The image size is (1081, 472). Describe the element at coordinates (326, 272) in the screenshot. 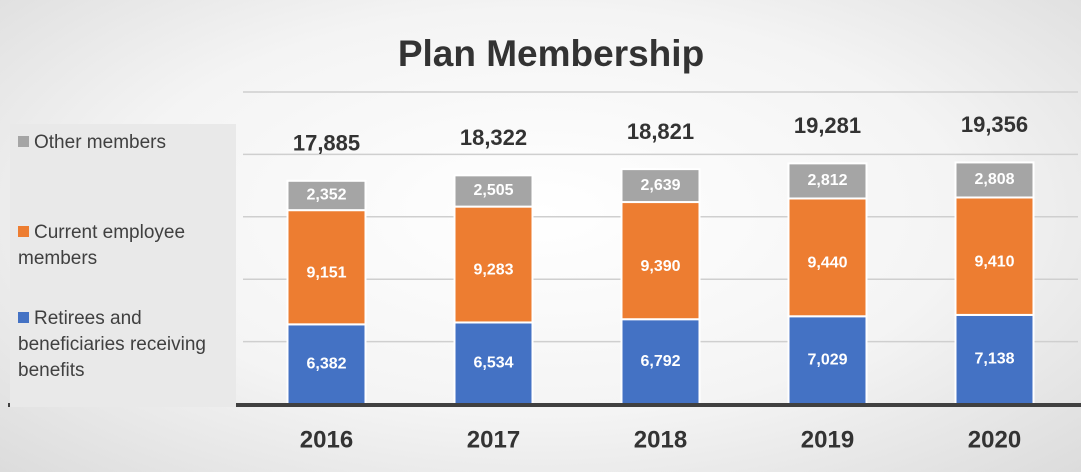

I see `value-label: 9,151` at that location.